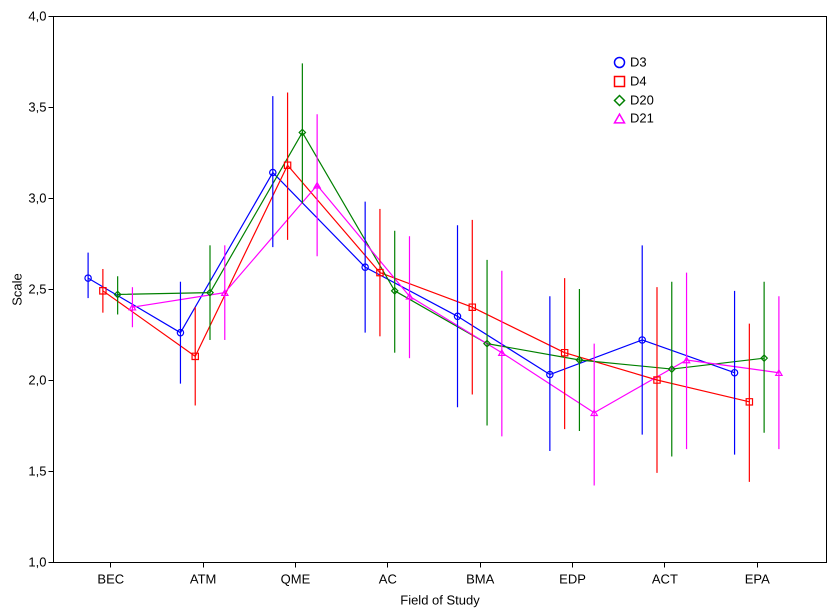 The height and width of the screenshot is (613, 834). Describe the element at coordinates (638, 62) in the screenshot. I see `legend-label: D3` at that location.